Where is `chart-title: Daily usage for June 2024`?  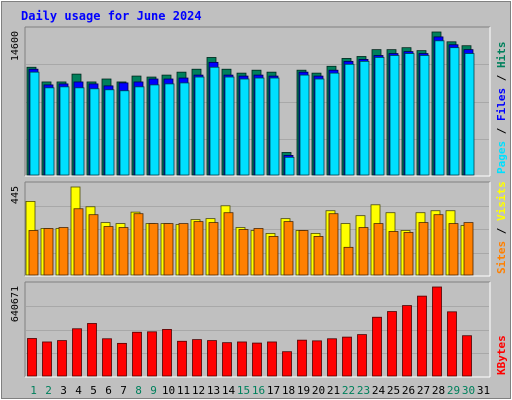 chart-title: Daily usage for June 2024 is located at coordinates (111, 16).